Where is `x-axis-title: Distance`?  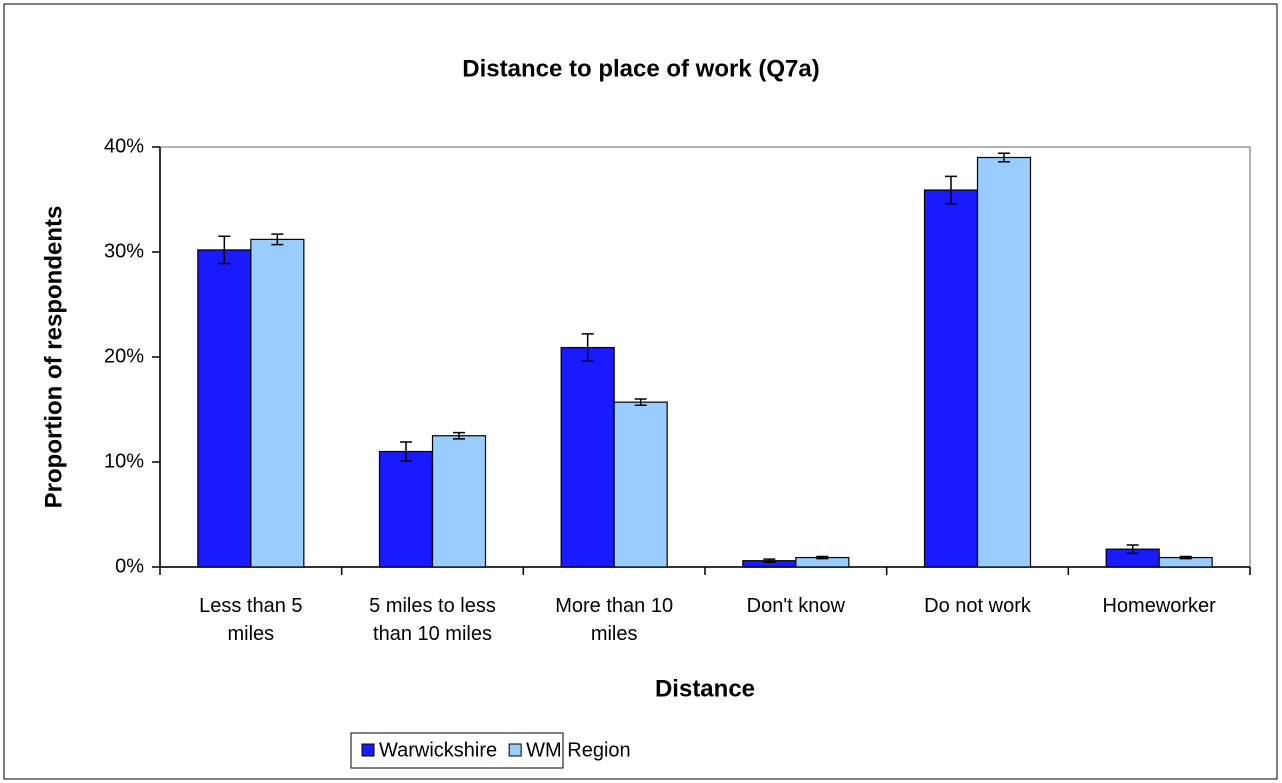 x-axis-title: Distance is located at coordinates (705, 688).